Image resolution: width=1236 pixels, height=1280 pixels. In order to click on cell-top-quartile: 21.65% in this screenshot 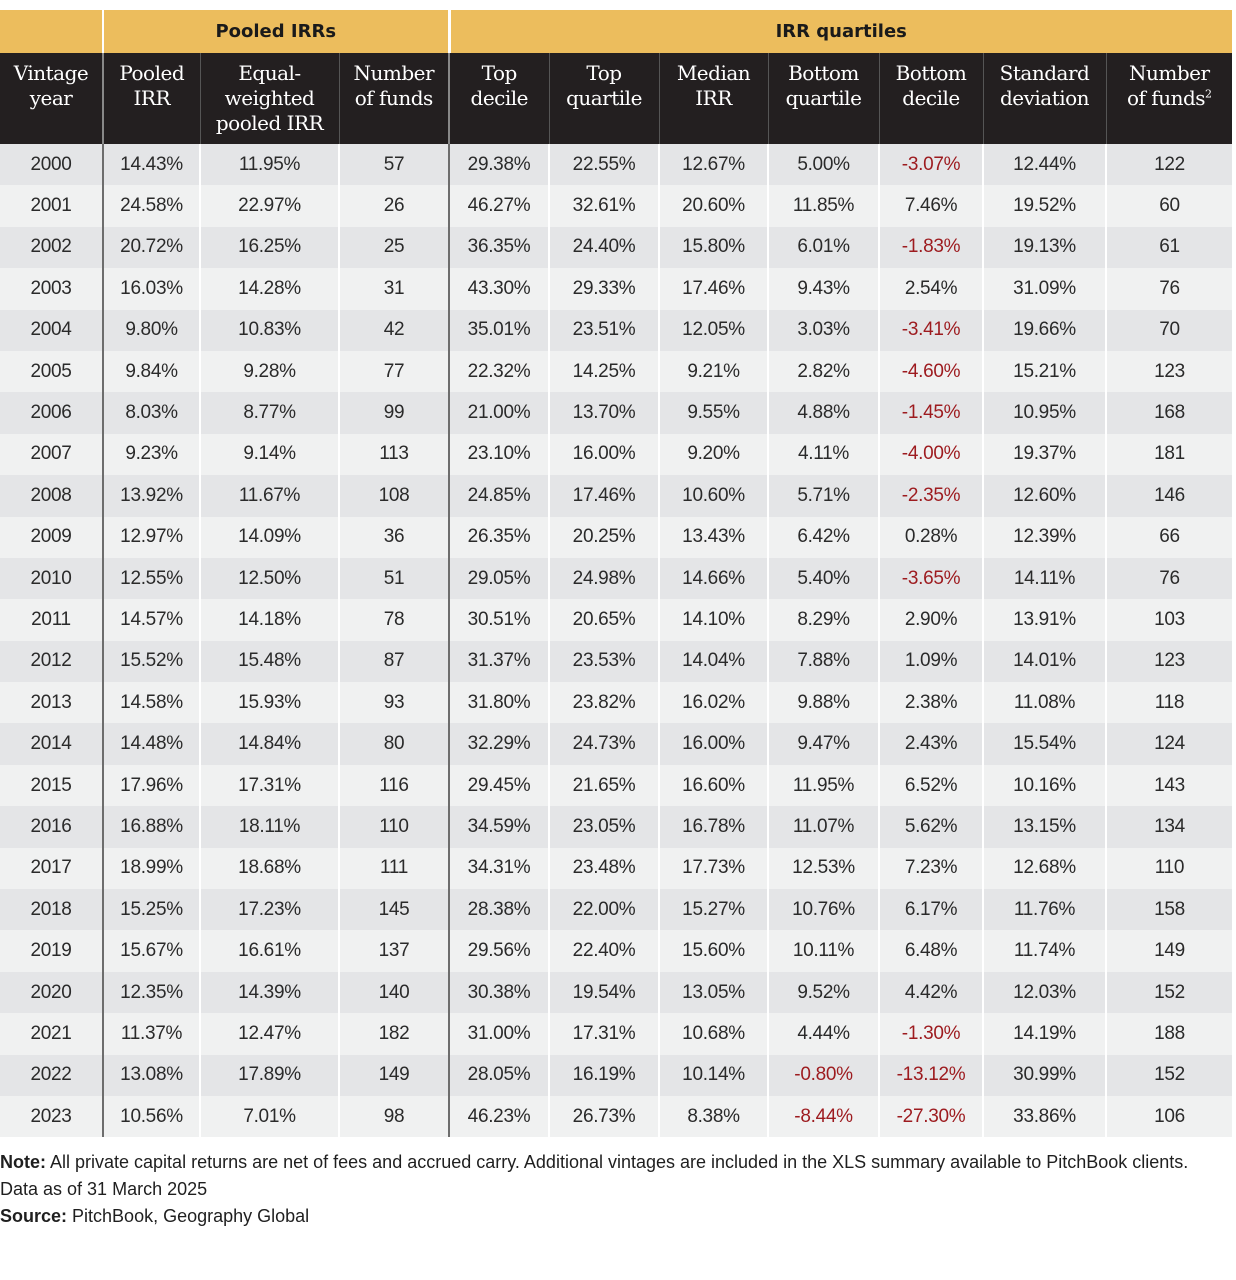, I will do `click(604, 785)`.